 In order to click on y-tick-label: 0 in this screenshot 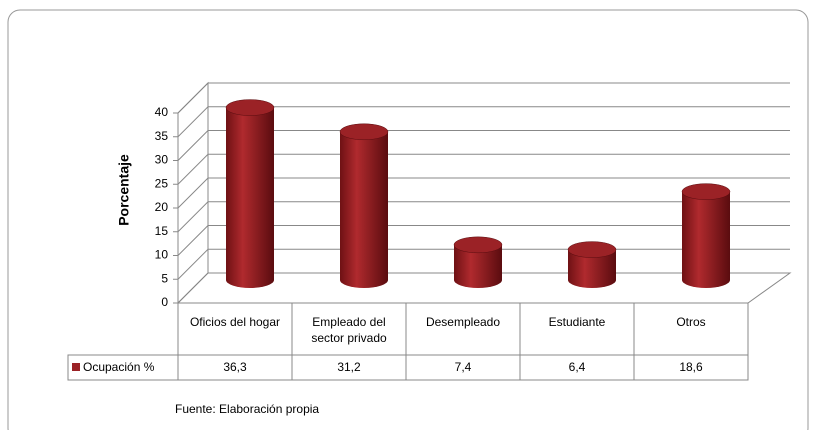, I will do `click(164, 302)`.